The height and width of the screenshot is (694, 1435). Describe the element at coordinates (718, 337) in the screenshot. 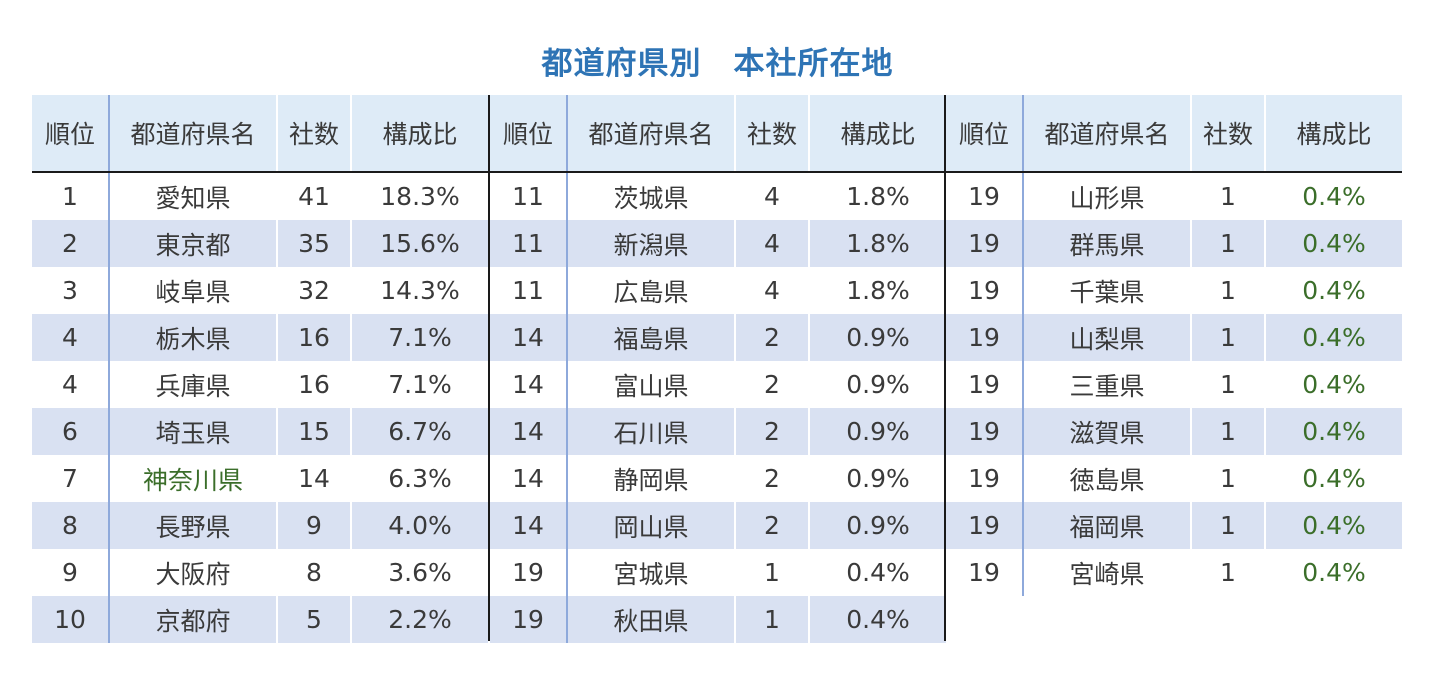

I see `table-row: 14 福島県 2 0.9%` at that location.